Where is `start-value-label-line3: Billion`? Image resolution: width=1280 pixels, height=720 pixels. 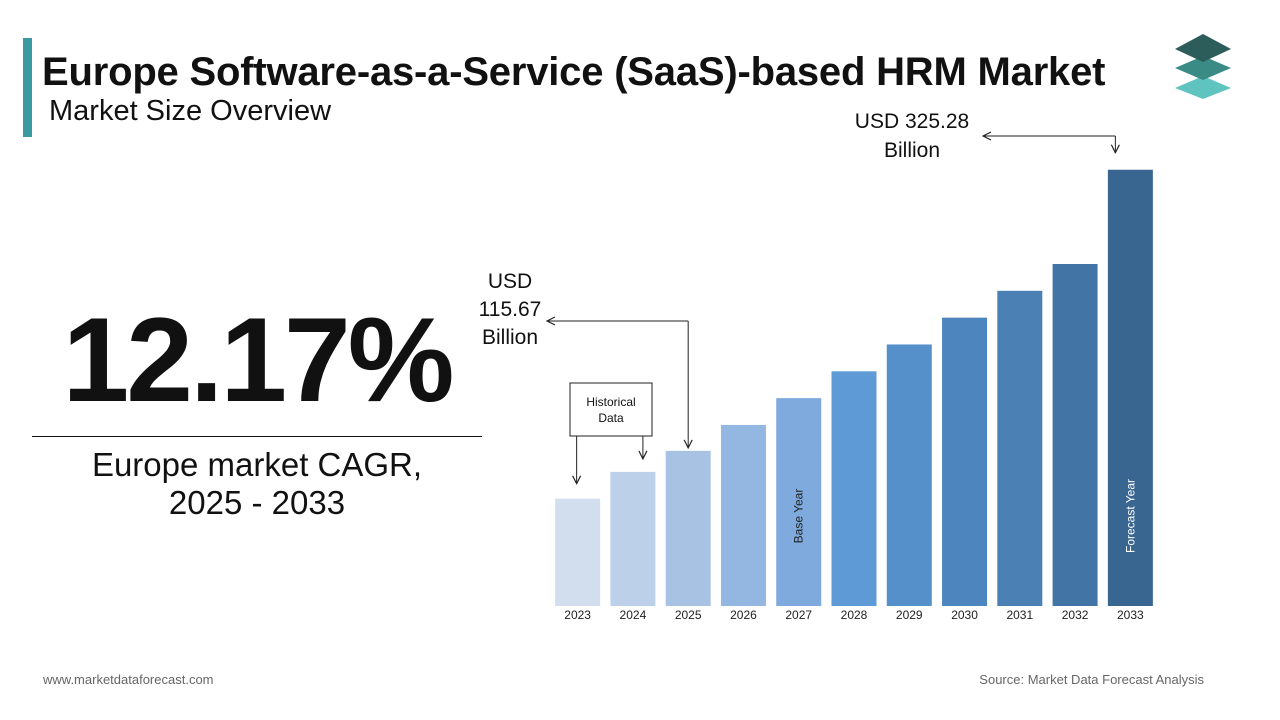 start-value-label-line3: Billion is located at coordinates (510, 337).